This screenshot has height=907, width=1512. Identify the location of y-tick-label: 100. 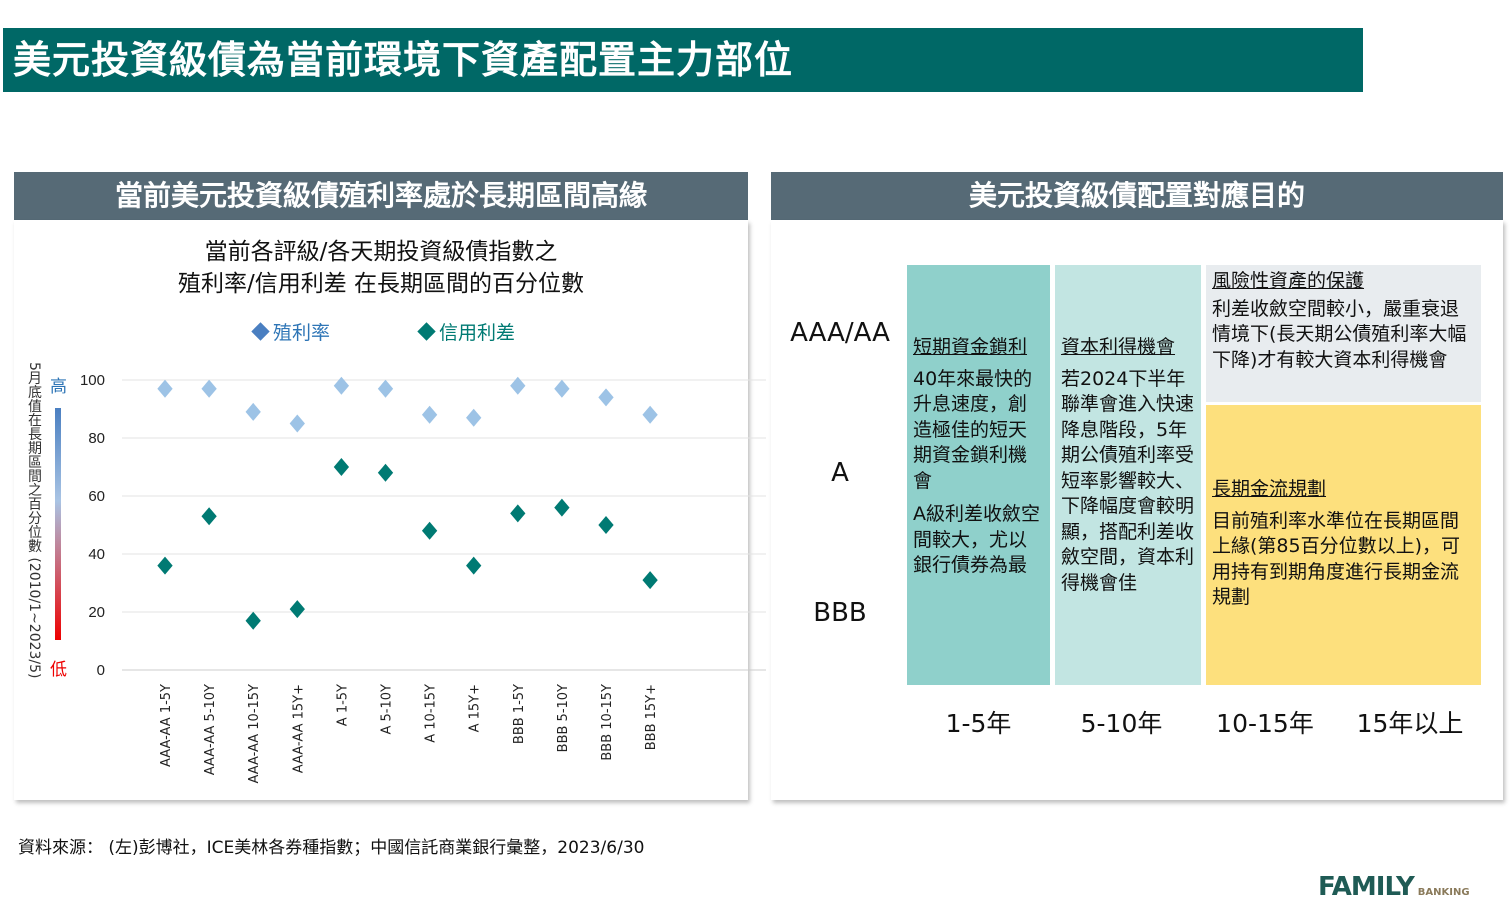
(92, 380).